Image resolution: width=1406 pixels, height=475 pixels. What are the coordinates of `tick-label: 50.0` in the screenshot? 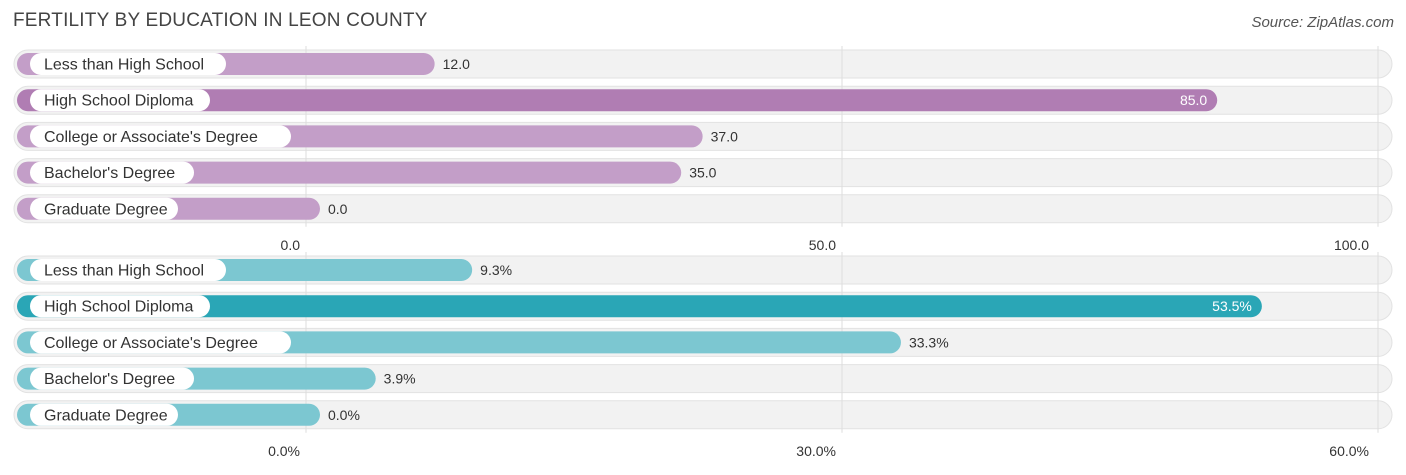 It's located at (822, 245).